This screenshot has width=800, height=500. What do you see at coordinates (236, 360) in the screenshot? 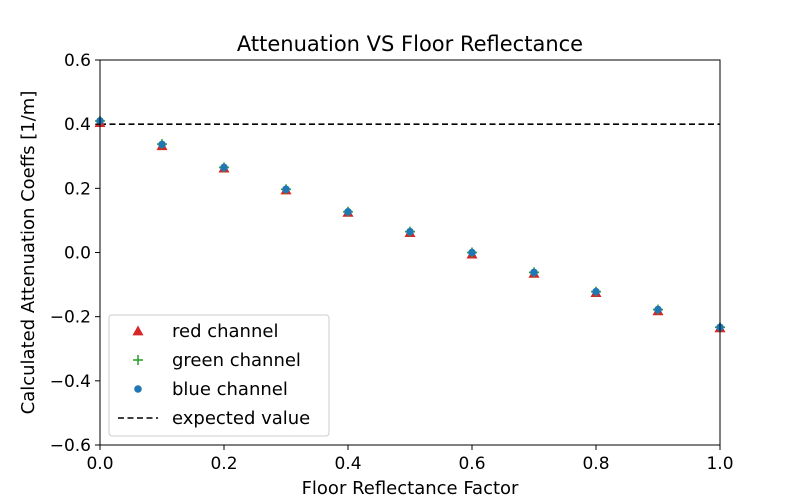
I see `legend-label: green channel` at bounding box center [236, 360].